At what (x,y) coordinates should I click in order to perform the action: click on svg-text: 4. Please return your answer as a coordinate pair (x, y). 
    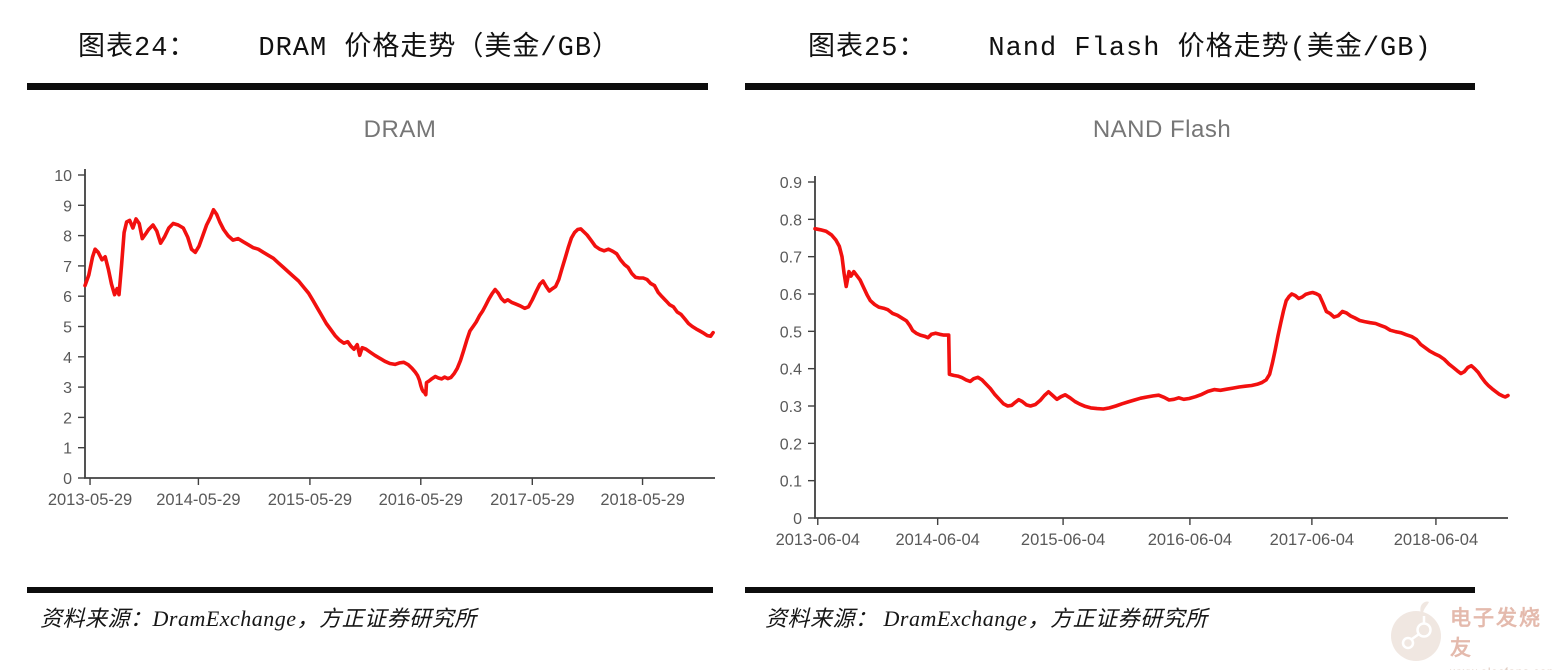
    Looking at the image, I should click on (67, 358).